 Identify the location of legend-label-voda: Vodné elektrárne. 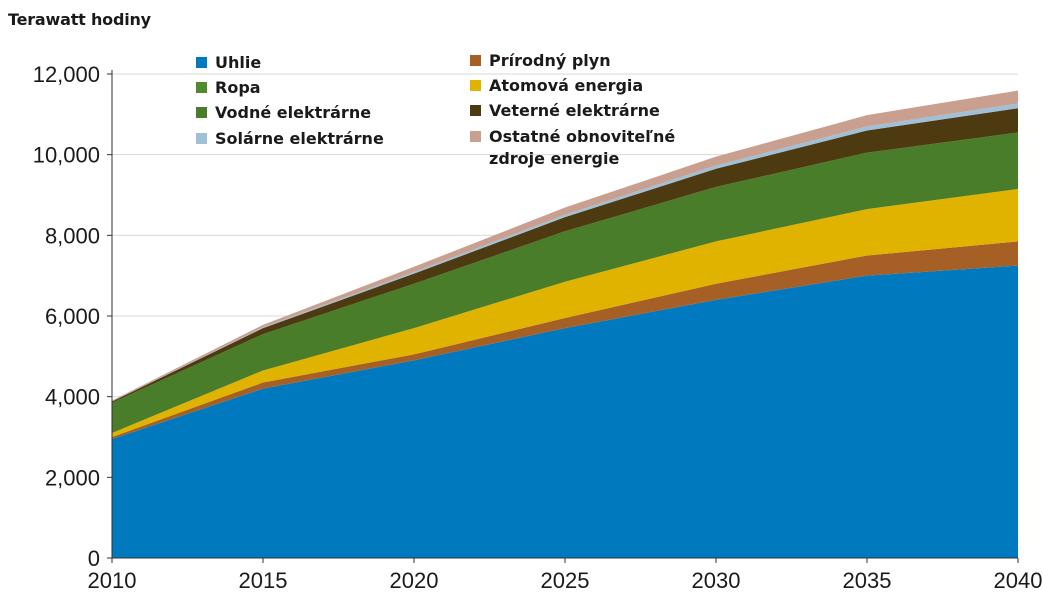
(293, 112).